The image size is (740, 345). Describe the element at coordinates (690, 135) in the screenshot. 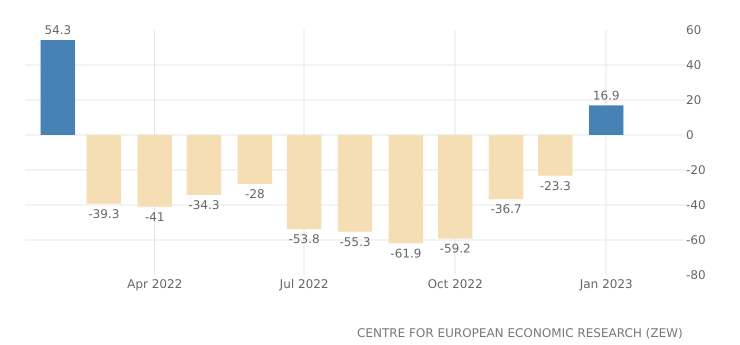

I see `y-tick-label: 0` at that location.